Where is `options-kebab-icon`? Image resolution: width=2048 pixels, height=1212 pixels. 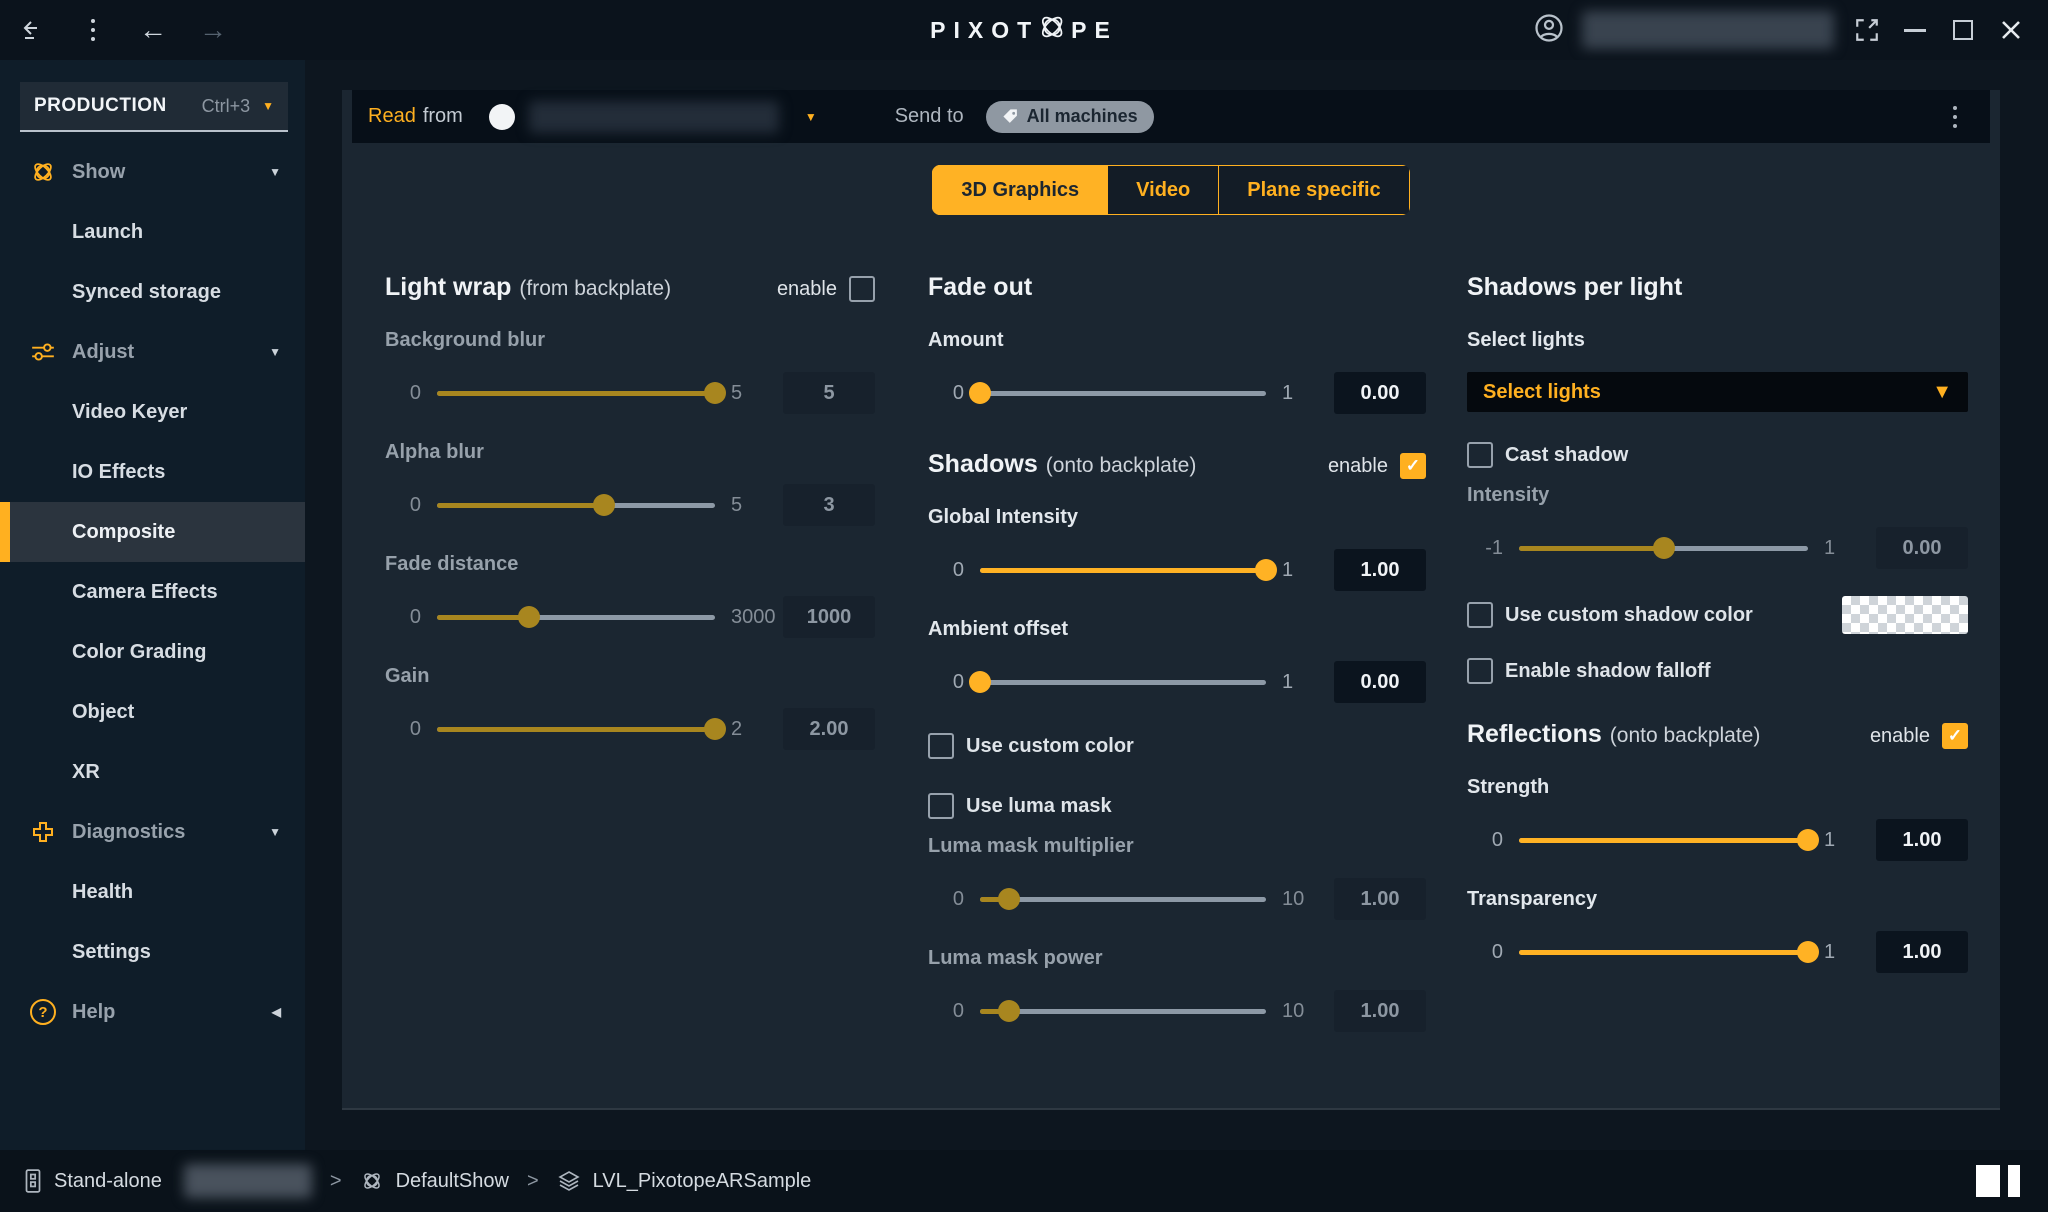
options-kebab-icon is located at coordinates (1955, 117).